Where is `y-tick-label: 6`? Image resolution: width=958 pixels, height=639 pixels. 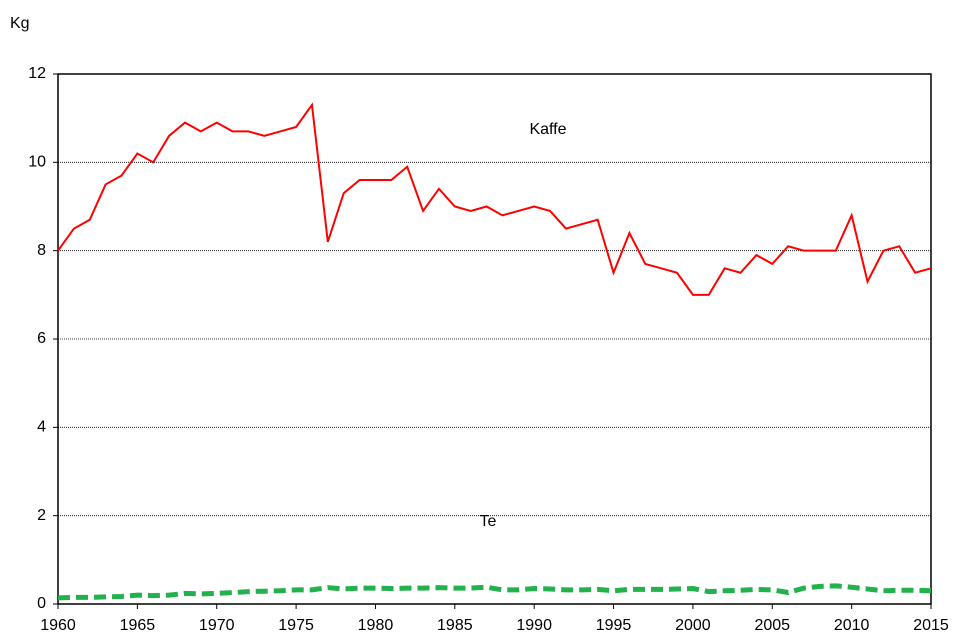
y-tick-label: 6 is located at coordinates (41, 338).